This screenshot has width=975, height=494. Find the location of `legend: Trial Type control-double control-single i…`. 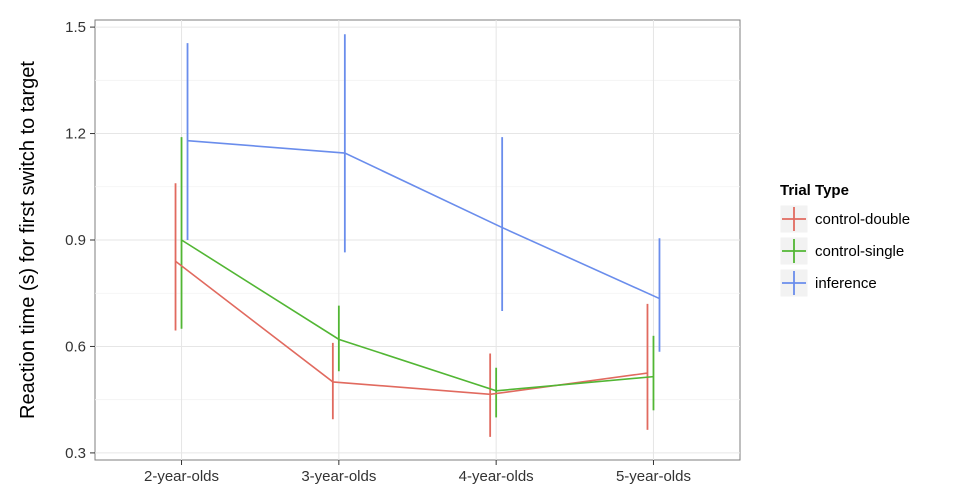

legend: Trial Type control-double control-single i… is located at coordinates (844, 240).